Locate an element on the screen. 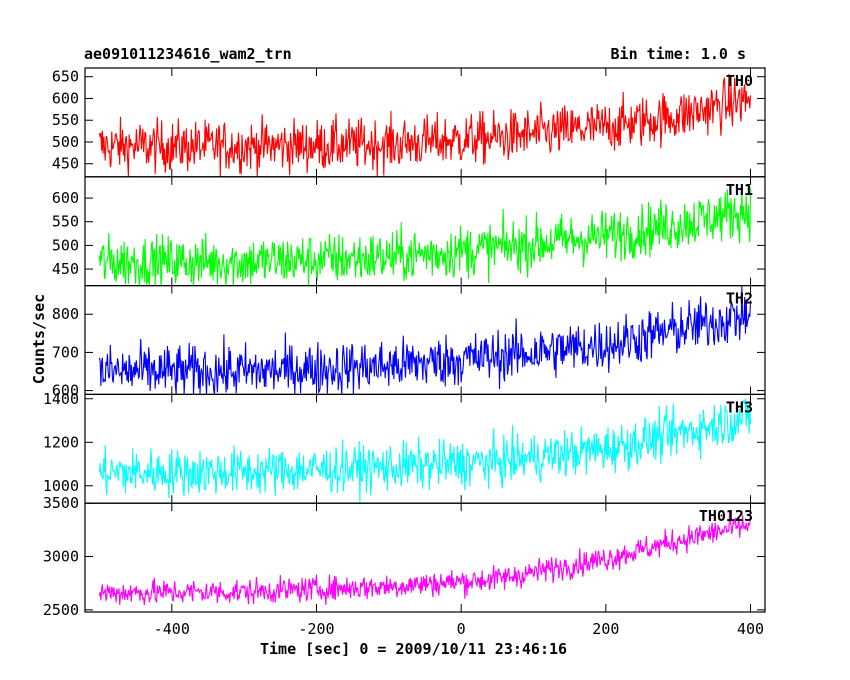  plot-title: ae091011234616_wam2_trn is located at coordinates (188, 54).